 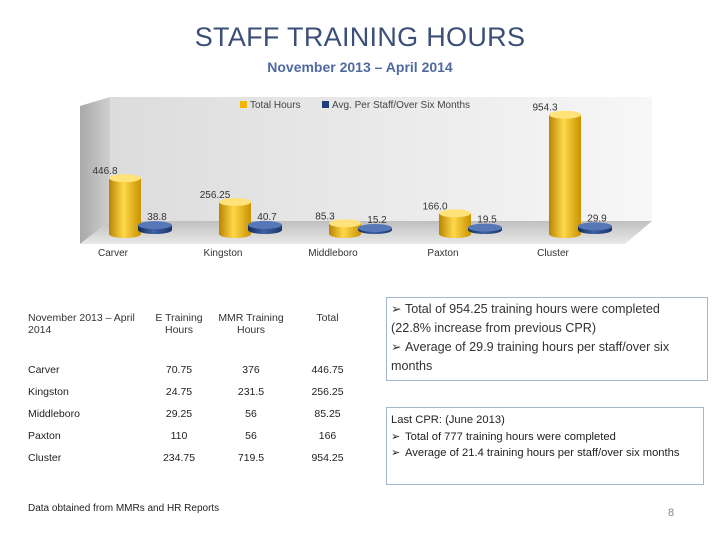 What do you see at coordinates (198, 375) in the screenshot?
I see `table-row: Carver 70.75 376 446.75` at bounding box center [198, 375].